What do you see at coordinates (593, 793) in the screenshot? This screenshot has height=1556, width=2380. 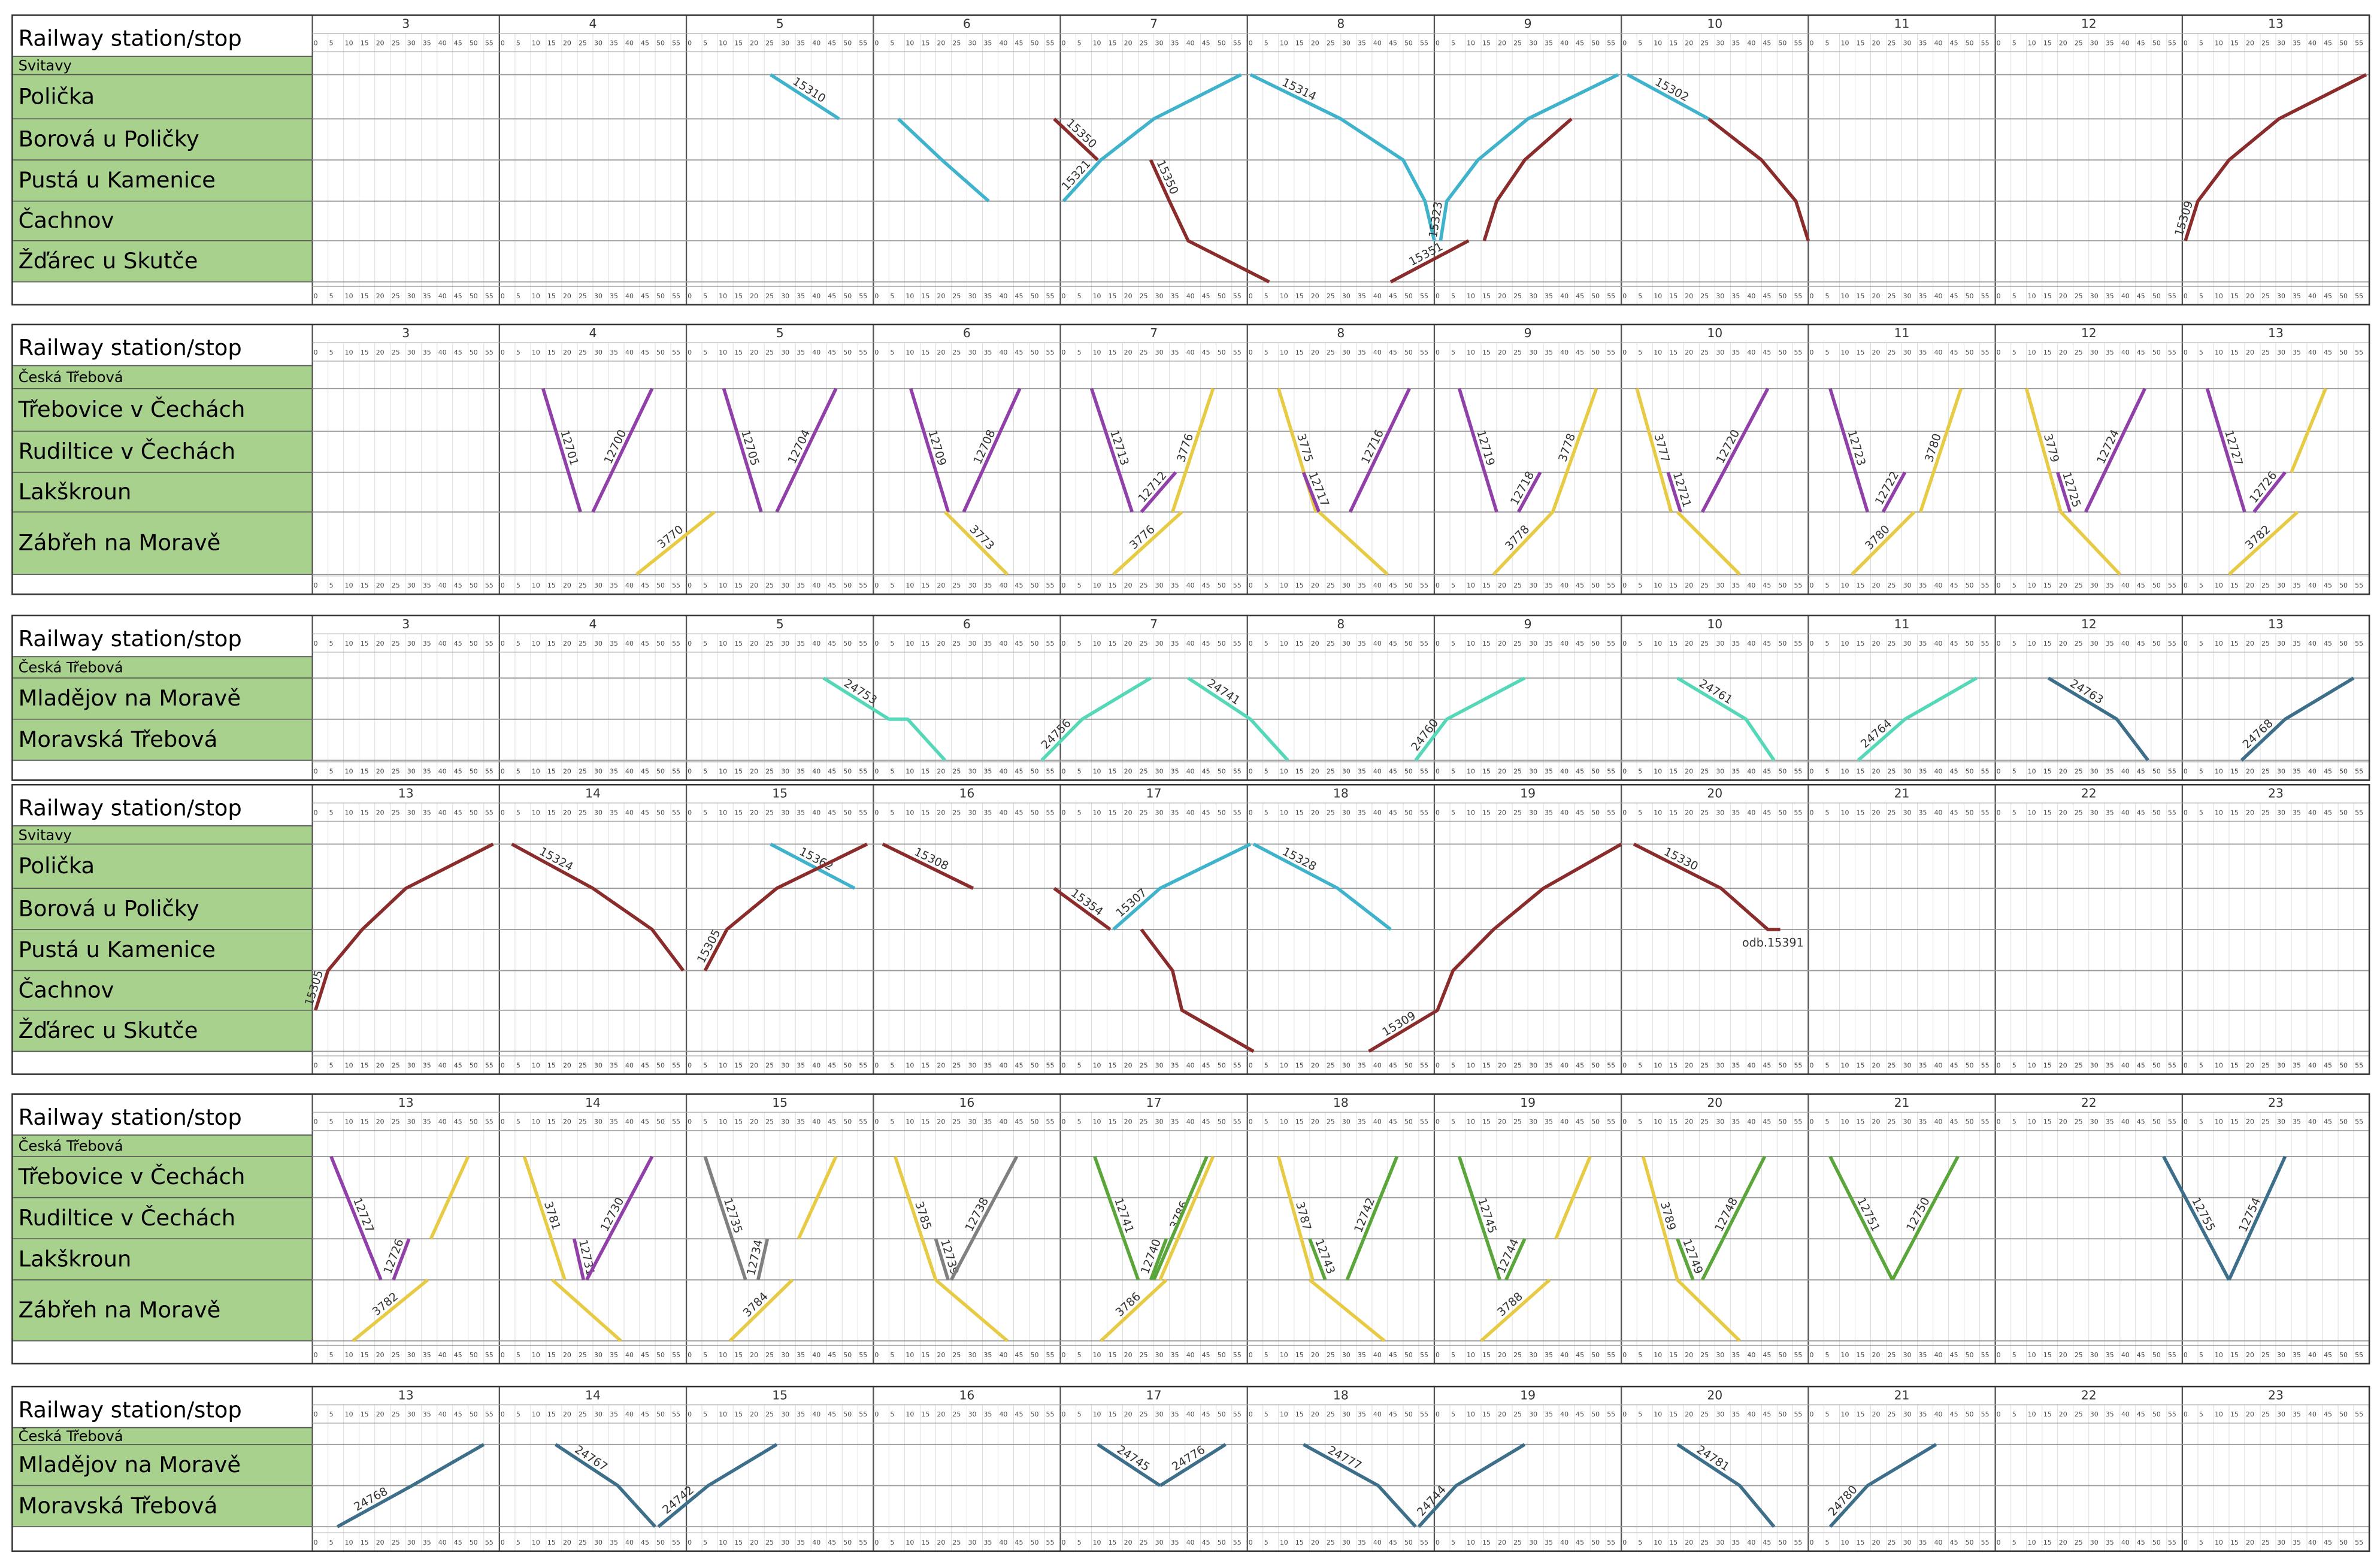 I see `hour-label: 14` at bounding box center [593, 793].